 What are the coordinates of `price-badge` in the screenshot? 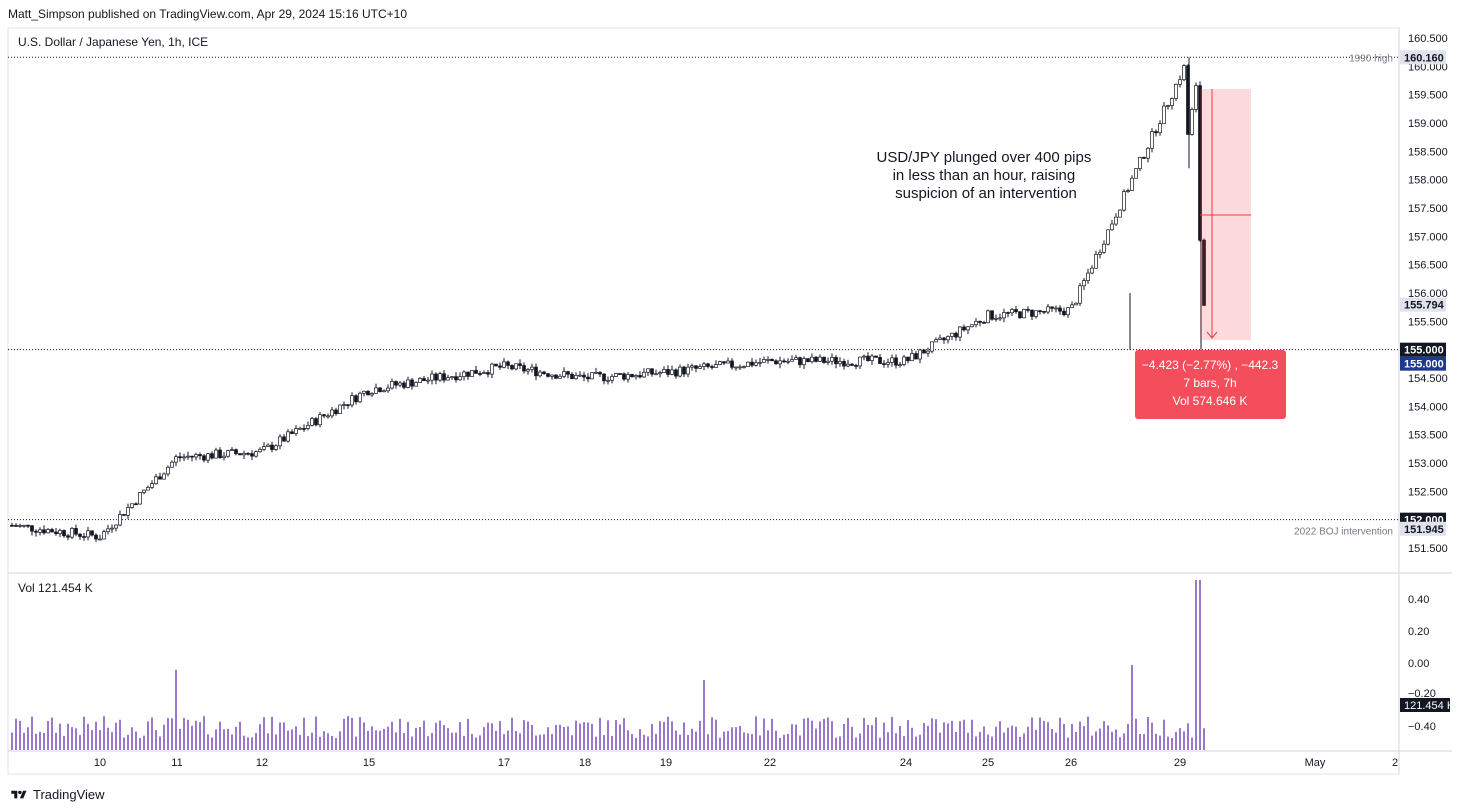 It's located at (1423, 349).